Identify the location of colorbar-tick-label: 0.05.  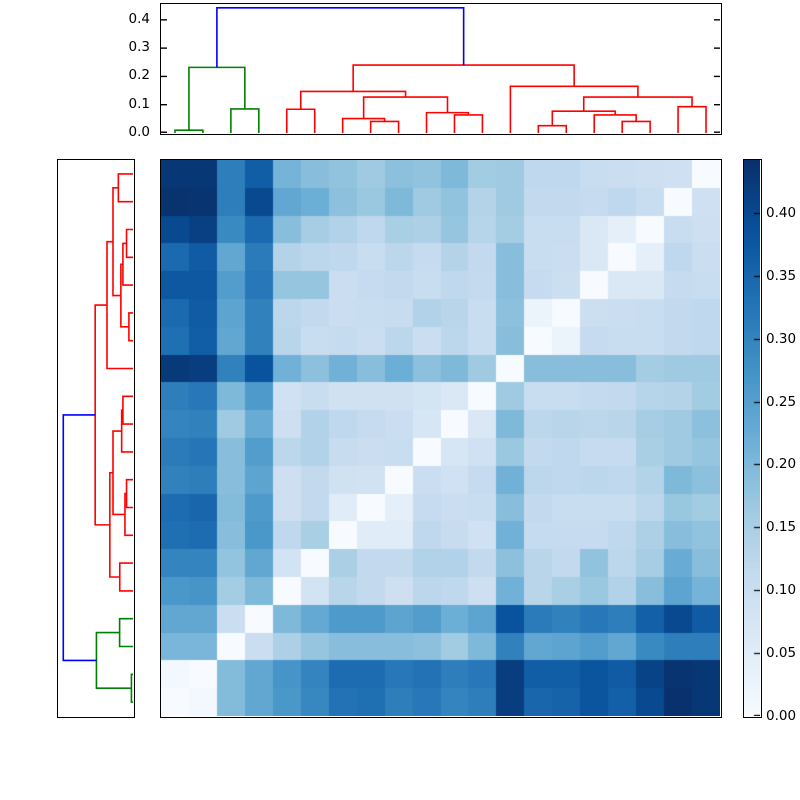
(781, 653).